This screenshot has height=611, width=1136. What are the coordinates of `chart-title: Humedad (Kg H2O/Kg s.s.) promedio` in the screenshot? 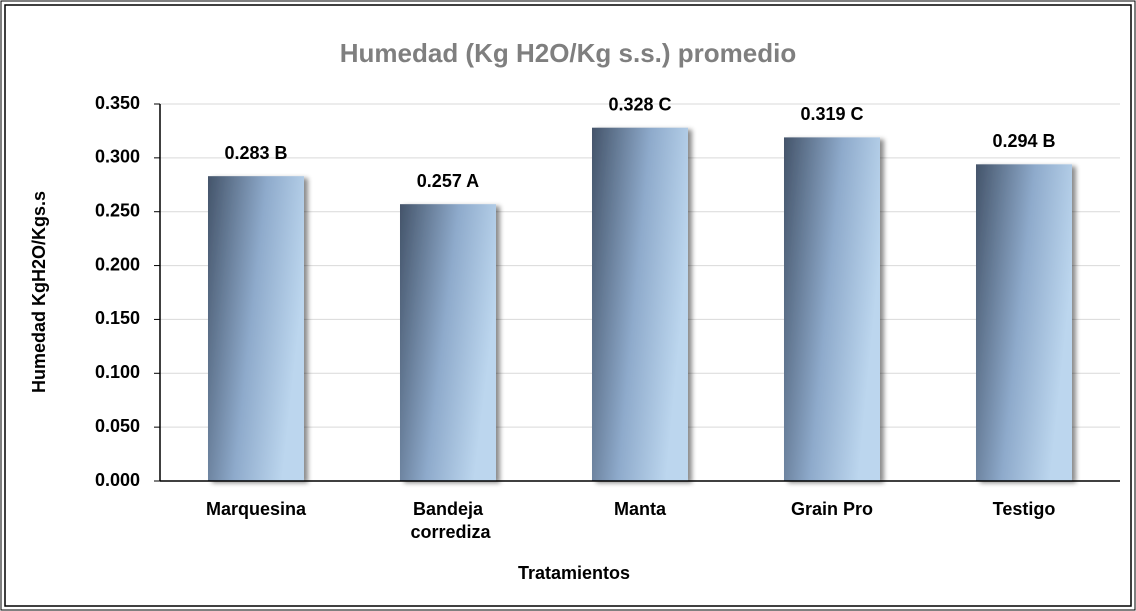 It's located at (568, 53).